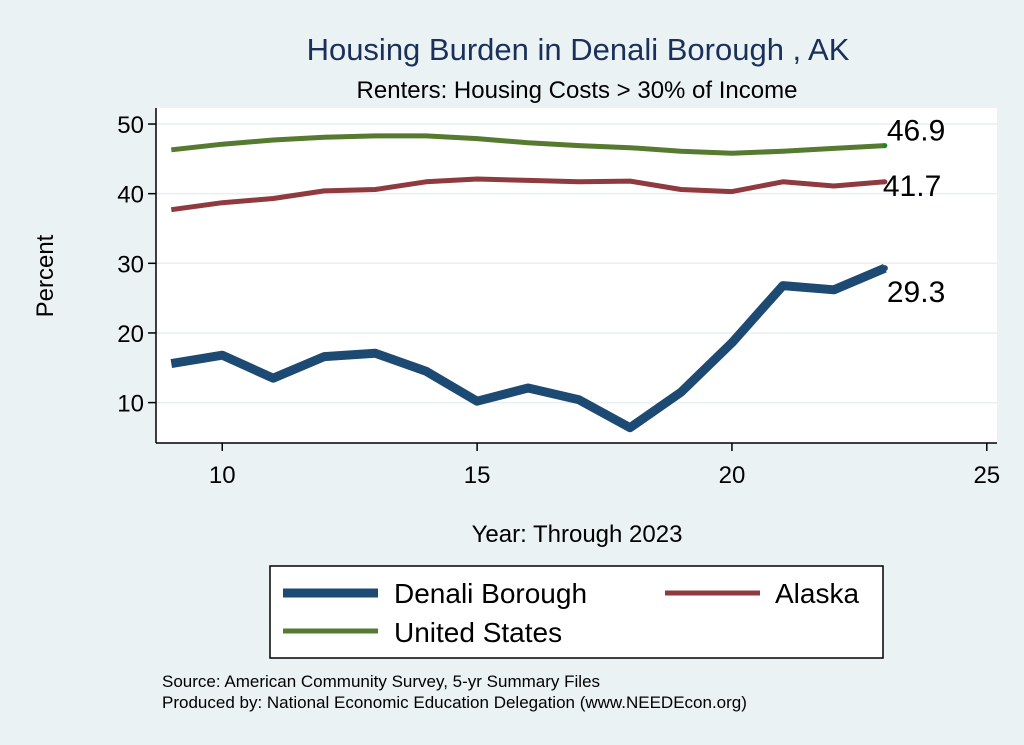 The height and width of the screenshot is (745, 1024). I want to click on legend-box, so click(576, 612).